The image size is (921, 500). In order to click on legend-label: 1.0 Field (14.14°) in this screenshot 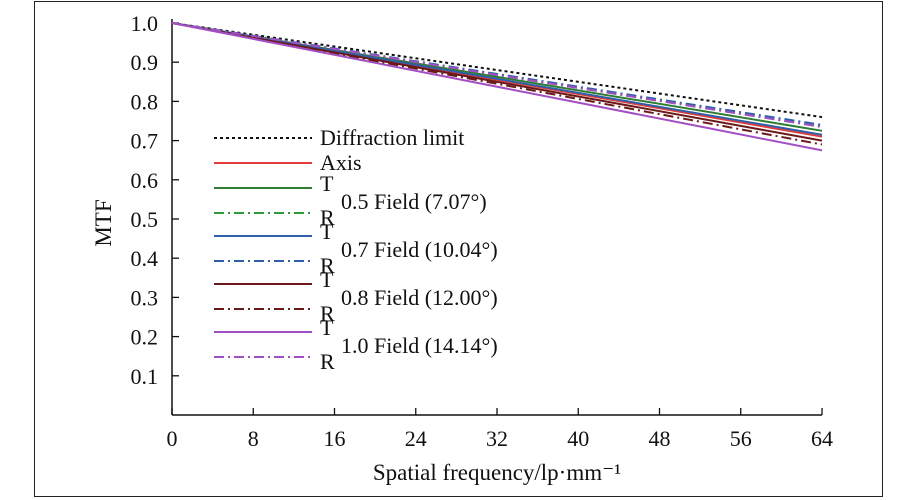, I will do `click(419, 345)`.